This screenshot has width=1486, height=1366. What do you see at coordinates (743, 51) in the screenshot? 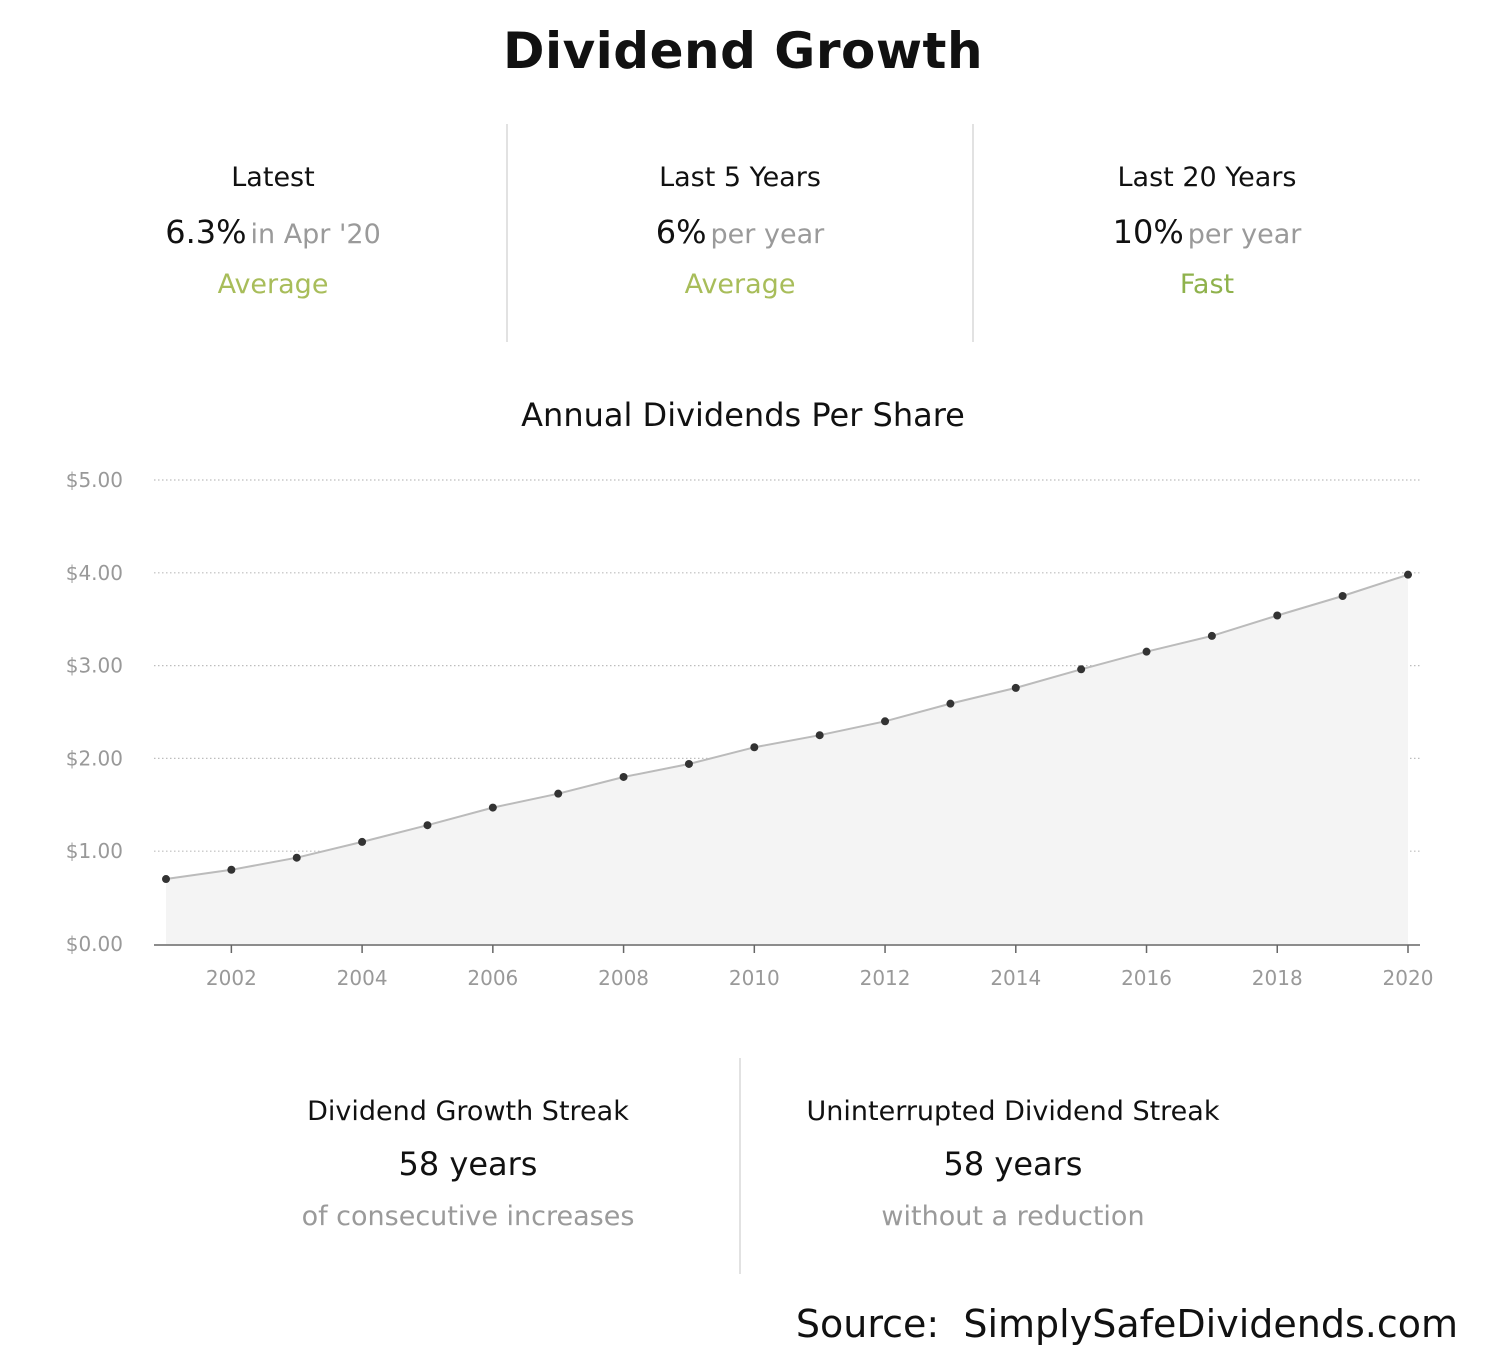
I see `page-title: Dividend Growth` at bounding box center [743, 51].